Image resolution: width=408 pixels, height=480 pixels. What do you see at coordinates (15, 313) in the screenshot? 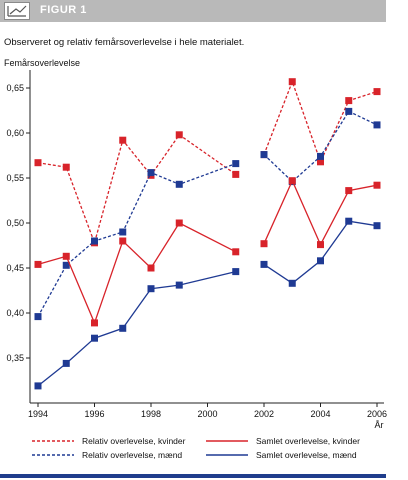
I see `y-tick-label: 0,40` at bounding box center [15, 313].